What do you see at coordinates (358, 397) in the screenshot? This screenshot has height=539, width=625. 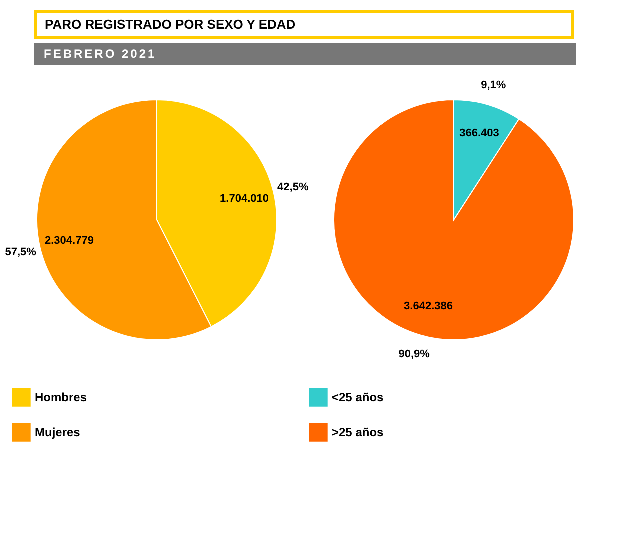 I see `legend-label: <25 años` at bounding box center [358, 397].